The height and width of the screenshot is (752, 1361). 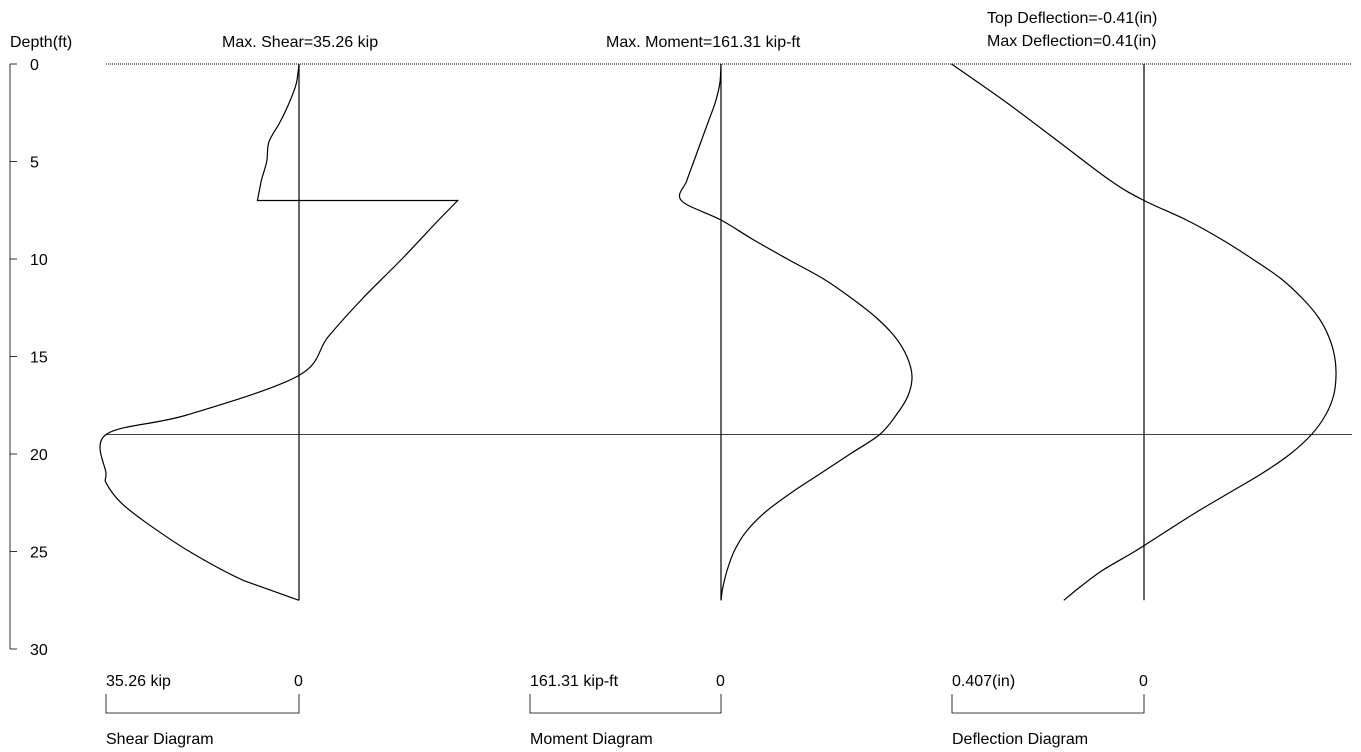 What do you see at coordinates (591, 739) in the screenshot?
I see `moment-diagram-name: Moment Diagram` at bounding box center [591, 739].